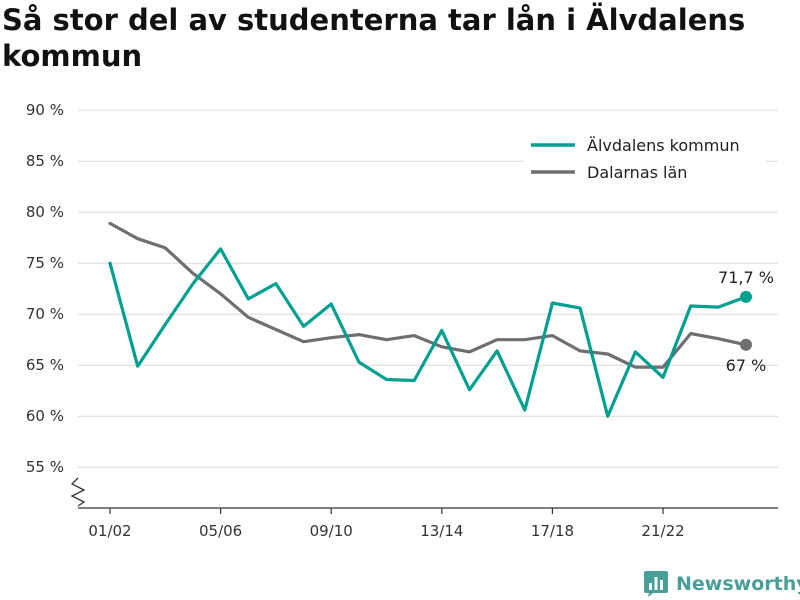 The image size is (800, 600). What do you see at coordinates (45, 212) in the screenshot?
I see `y-tick-label: 80 %` at bounding box center [45, 212].